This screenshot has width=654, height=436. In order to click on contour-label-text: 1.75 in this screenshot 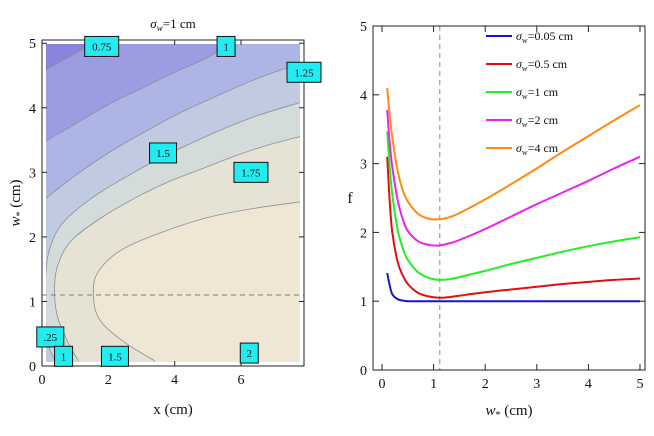, I will do `click(251, 173)`.